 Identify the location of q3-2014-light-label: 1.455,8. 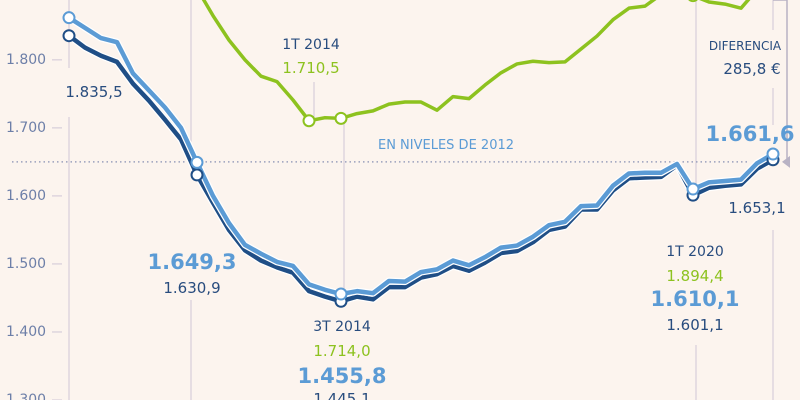
(342, 376).